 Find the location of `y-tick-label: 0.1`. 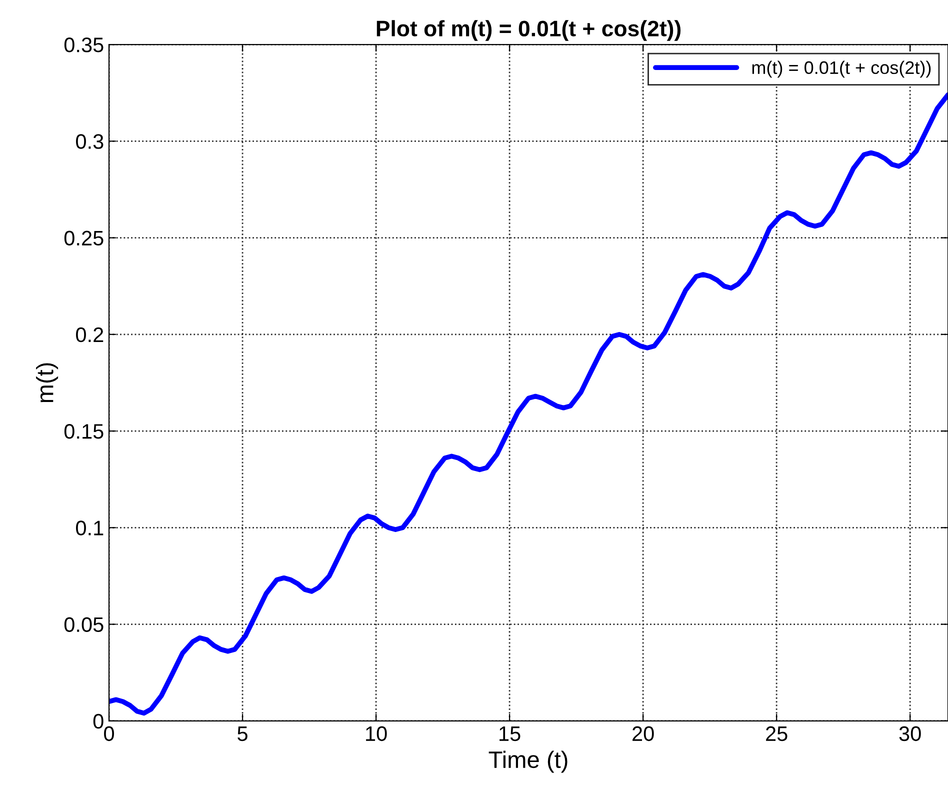

y-tick-label: 0.1 is located at coordinates (90, 528).